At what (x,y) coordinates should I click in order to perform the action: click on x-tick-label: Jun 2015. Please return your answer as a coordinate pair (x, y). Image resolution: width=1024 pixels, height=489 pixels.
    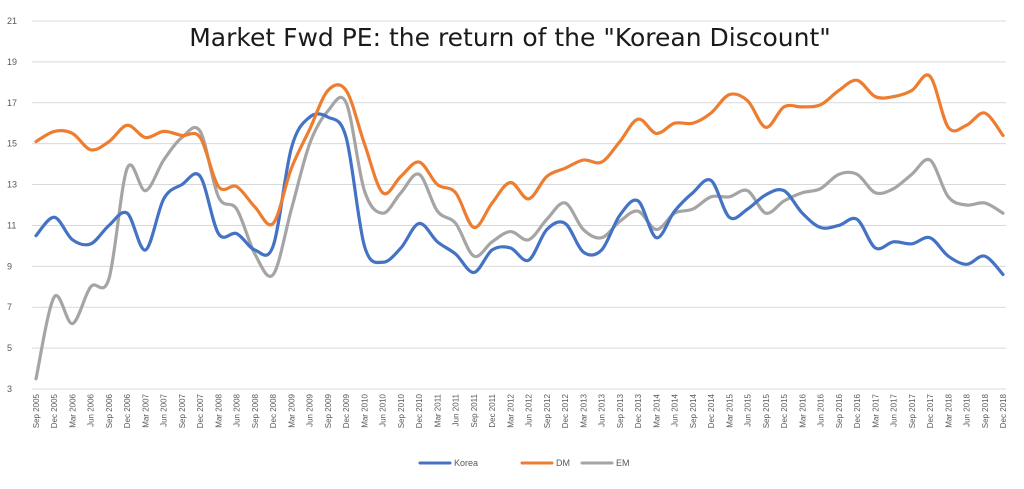
    Looking at the image, I should click on (748, 409).